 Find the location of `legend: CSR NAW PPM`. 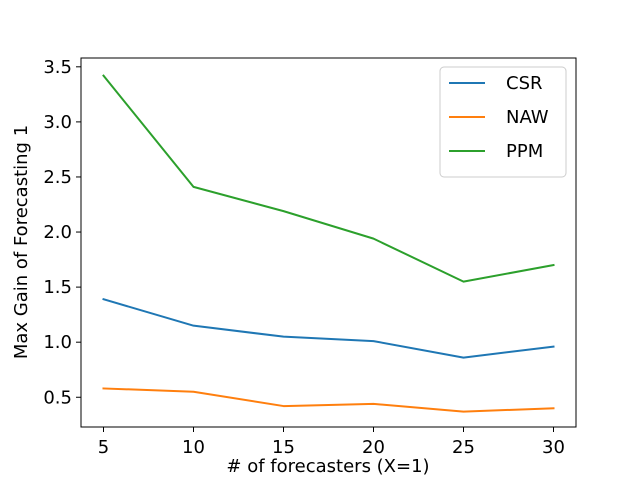

legend: CSR NAW PPM is located at coordinates (503, 122).